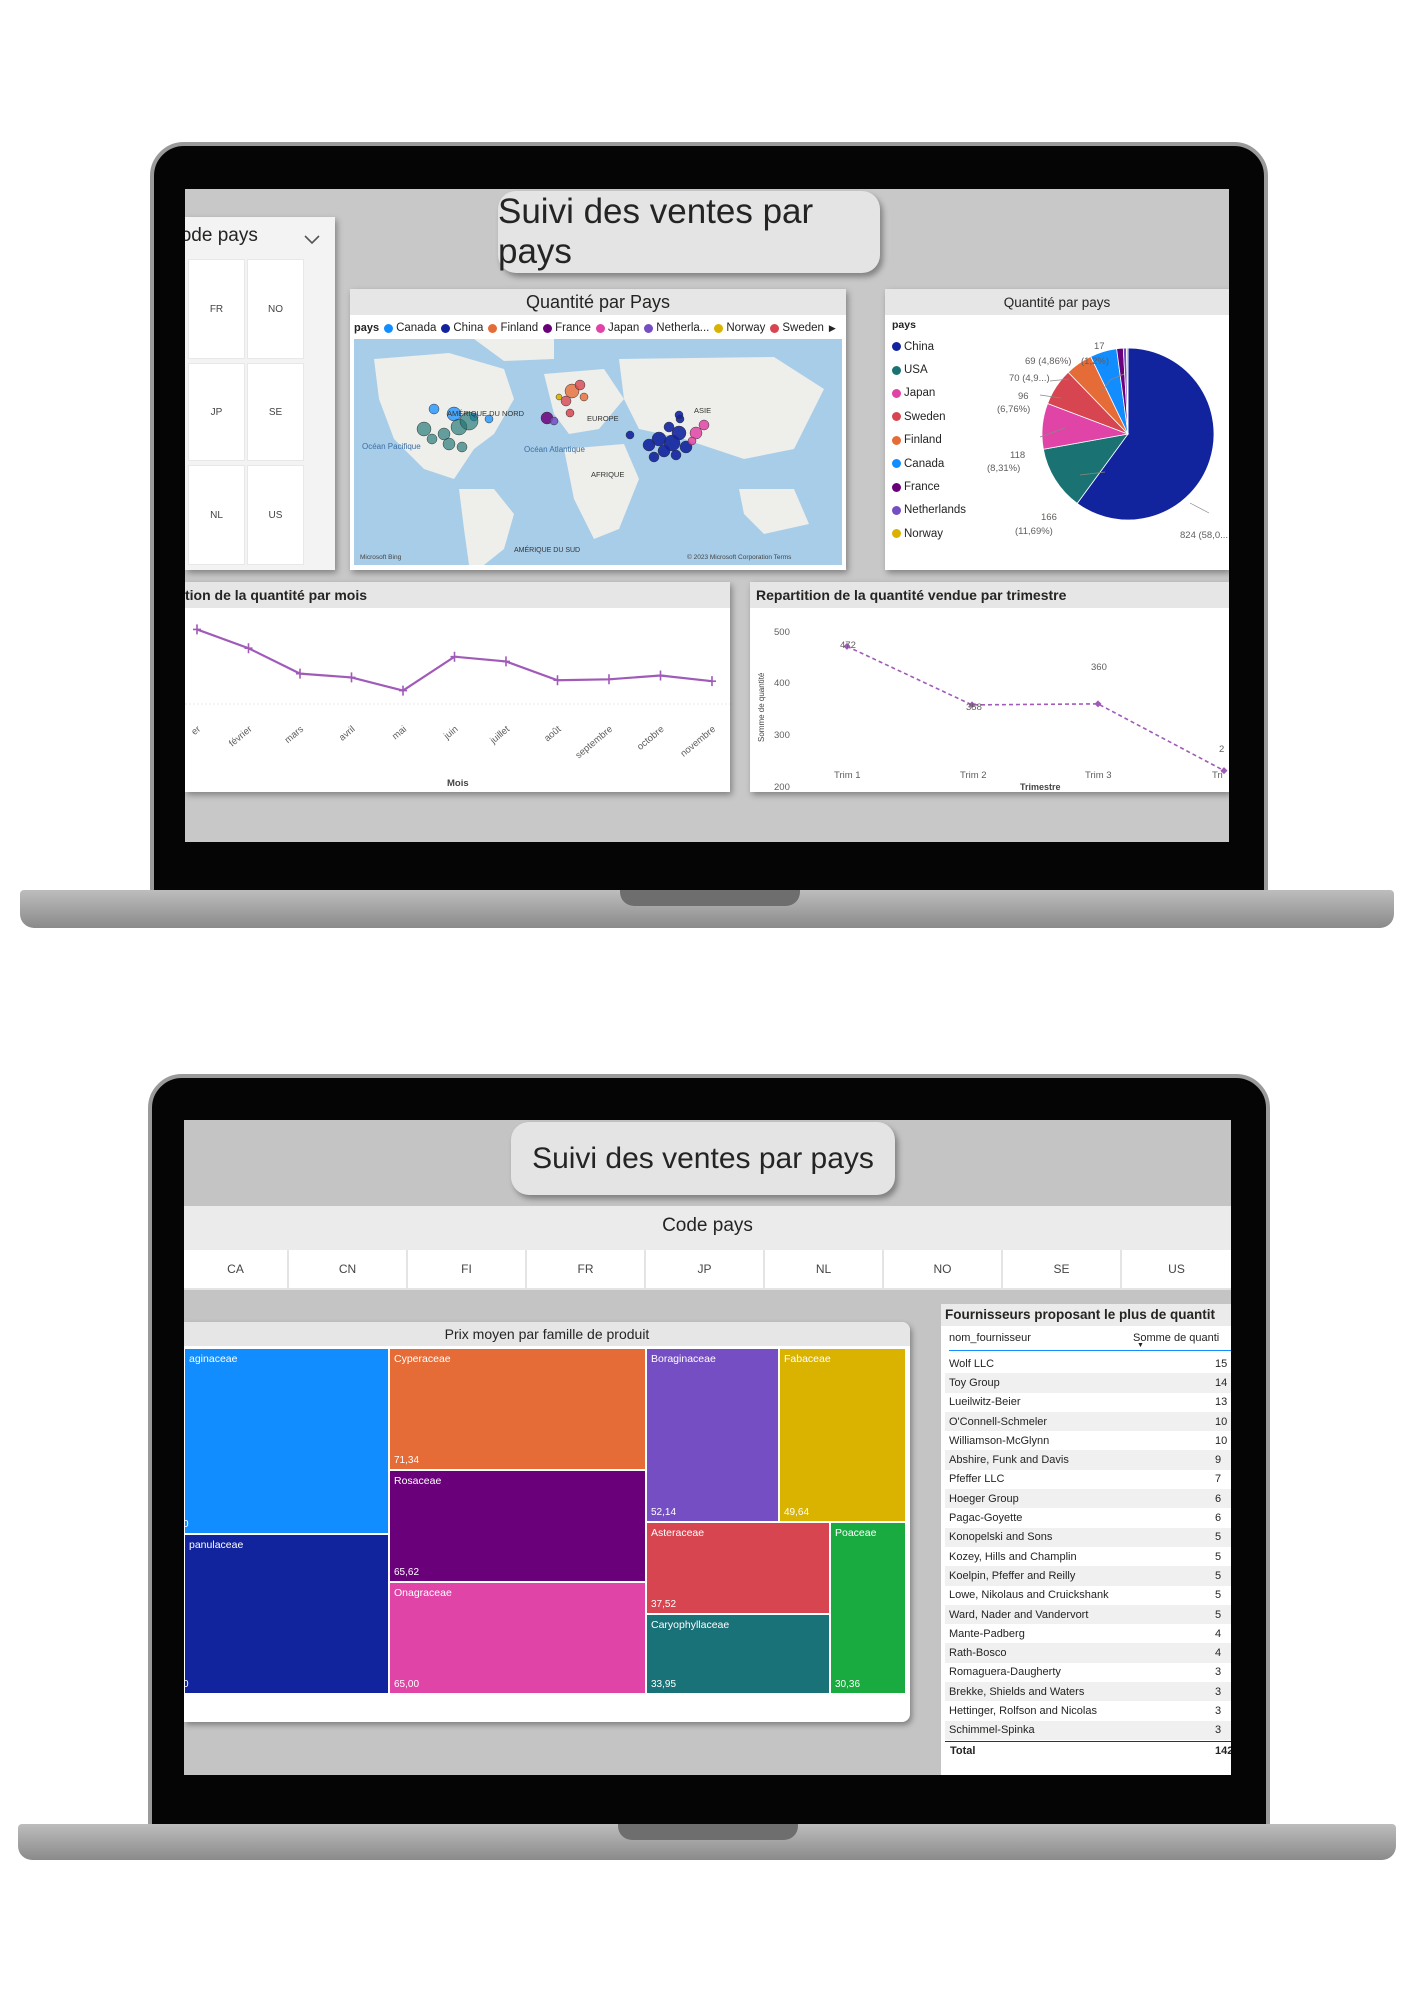  Describe the element at coordinates (617, 328) in the screenshot. I see `legend-japan: Japan` at that location.